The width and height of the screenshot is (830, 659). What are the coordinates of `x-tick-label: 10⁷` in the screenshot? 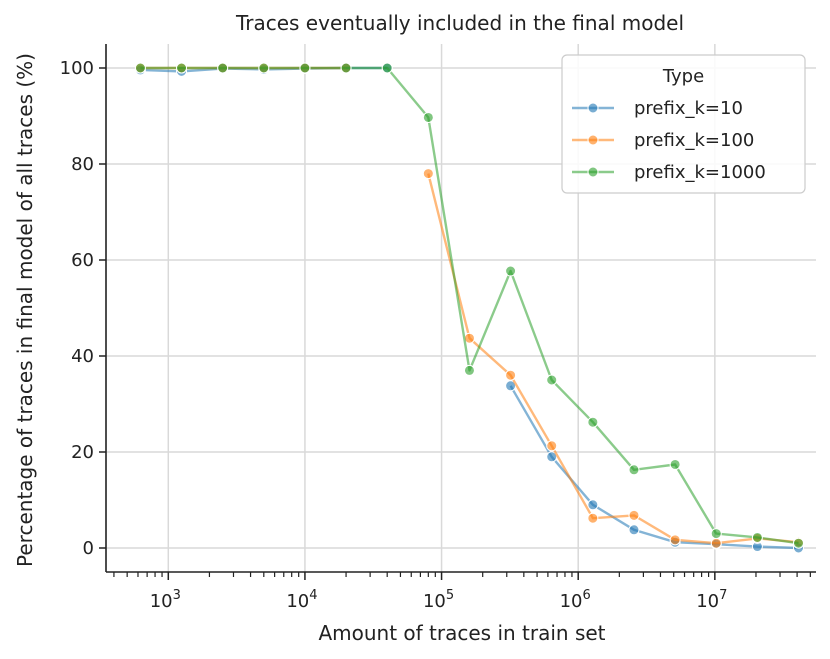 It's located at (711, 600).